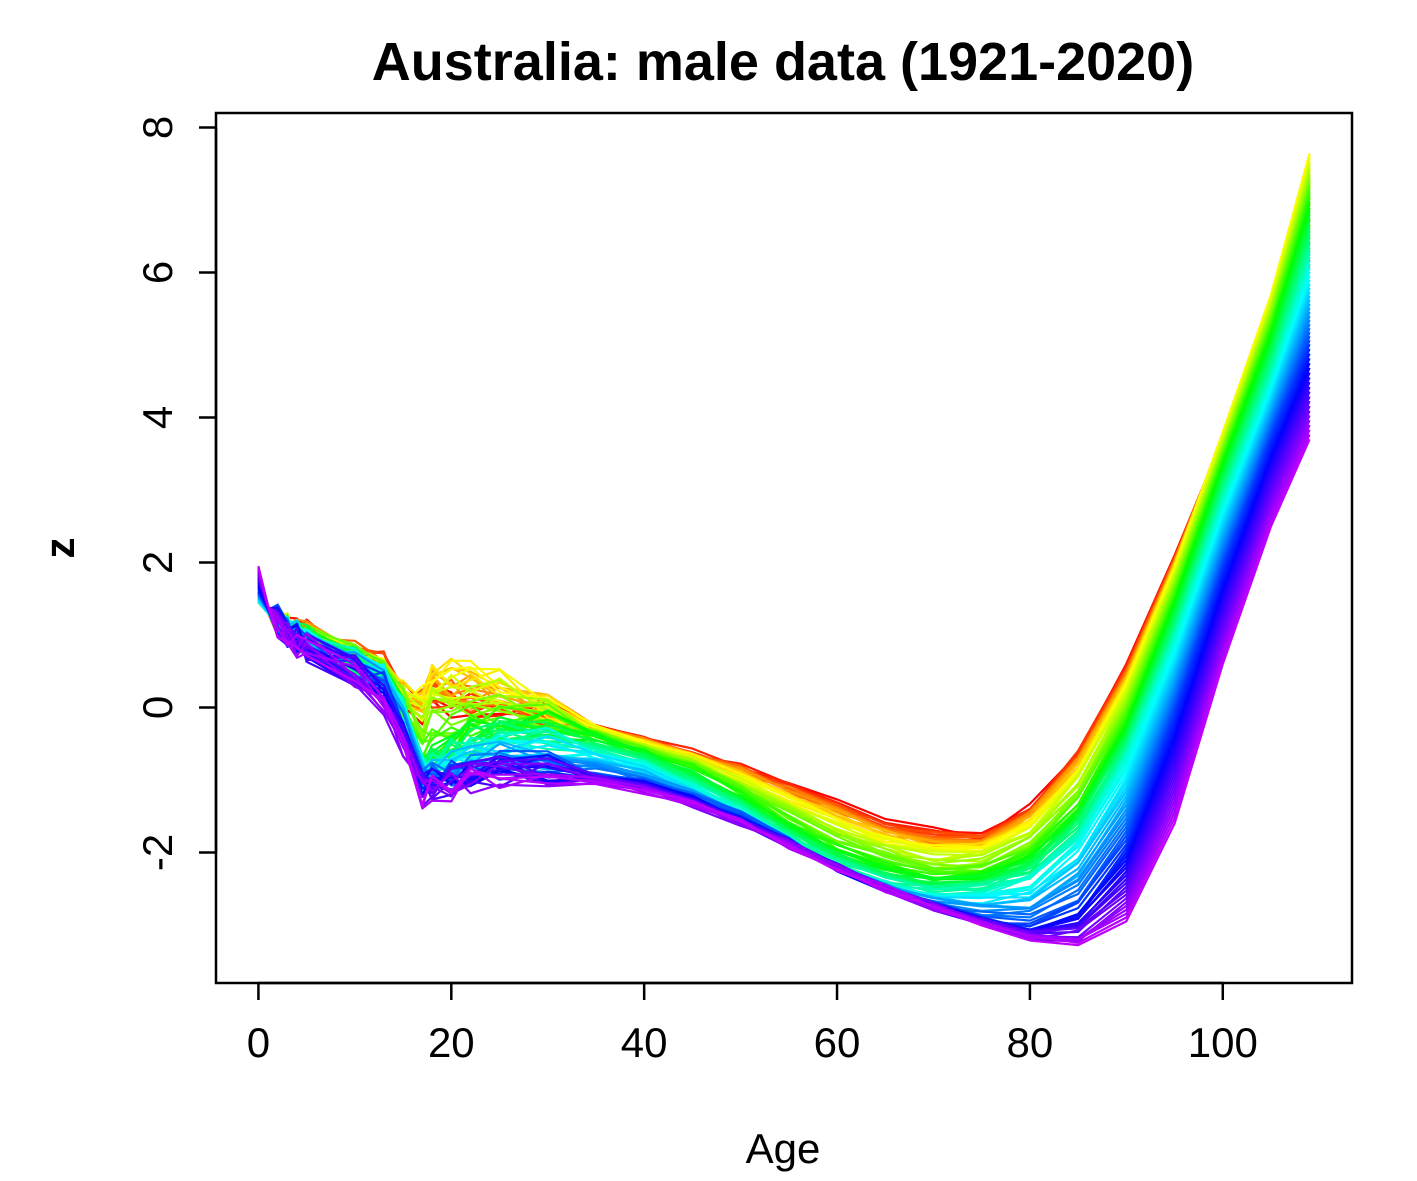  What do you see at coordinates (1223, 1042) in the screenshot?
I see `x-tick-label: 100` at bounding box center [1223, 1042].